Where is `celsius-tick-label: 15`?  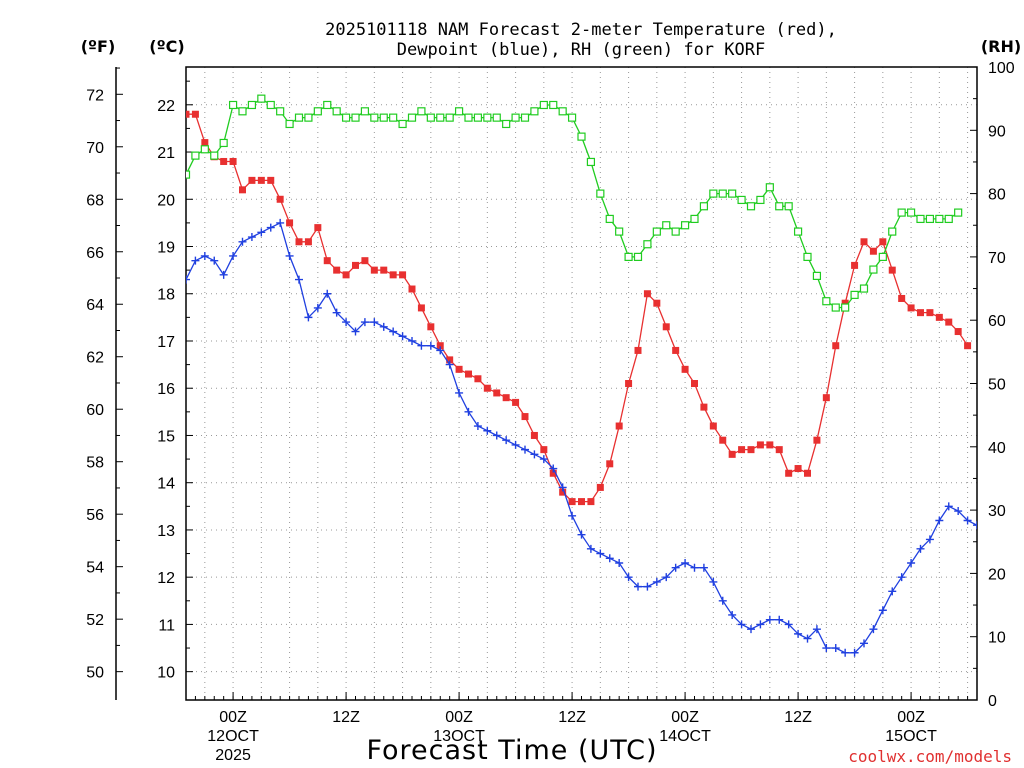
celsius-tick-label: 15 is located at coordinates (166, 436).